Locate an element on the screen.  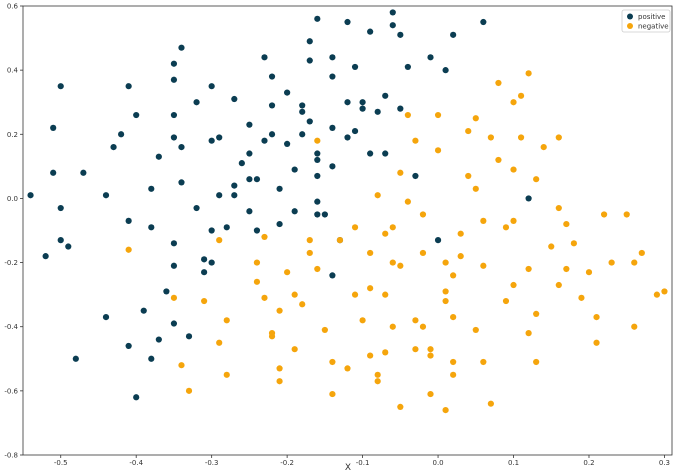
x-tick-label: -0.3 is located at coordinates (212, 463).